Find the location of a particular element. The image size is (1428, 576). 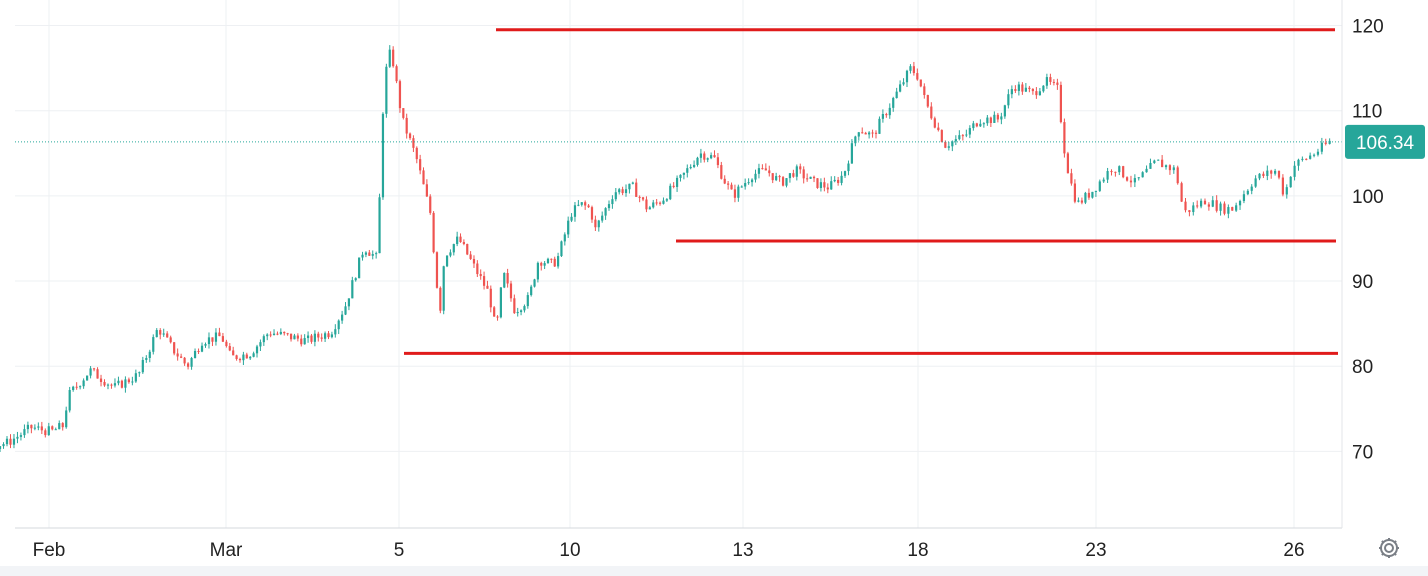

y-axis: 70 80 90 100 110 120 is located at coordinates (1368, 240).